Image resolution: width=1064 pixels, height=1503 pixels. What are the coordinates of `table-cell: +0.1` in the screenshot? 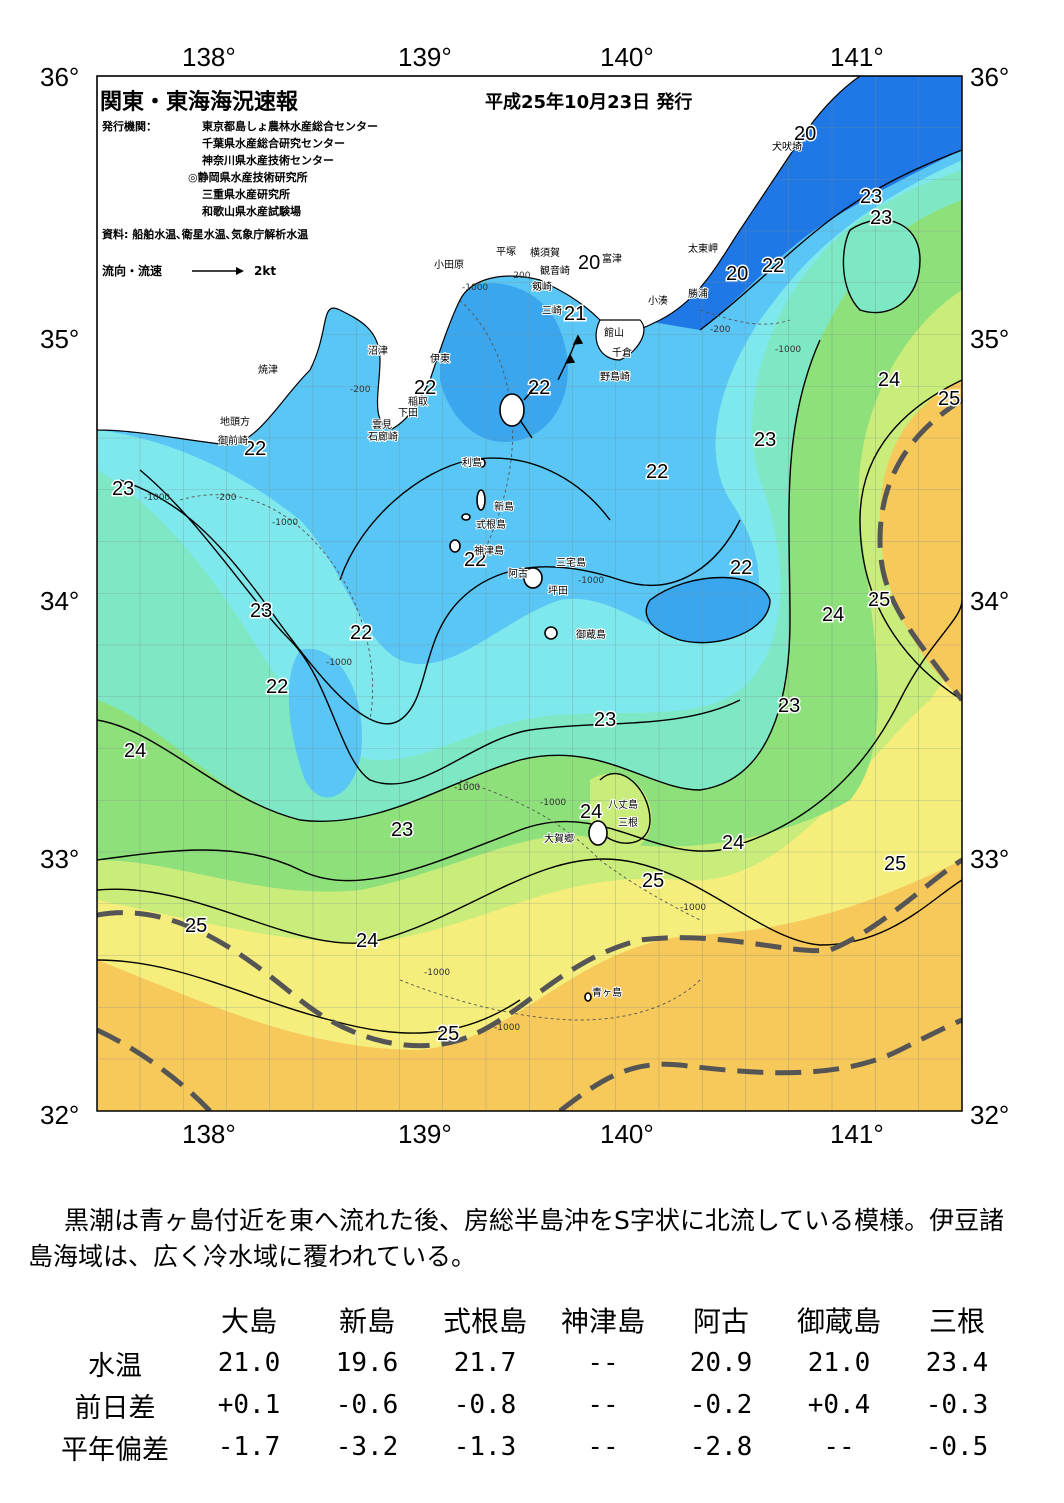 It's located at (249, 1405).